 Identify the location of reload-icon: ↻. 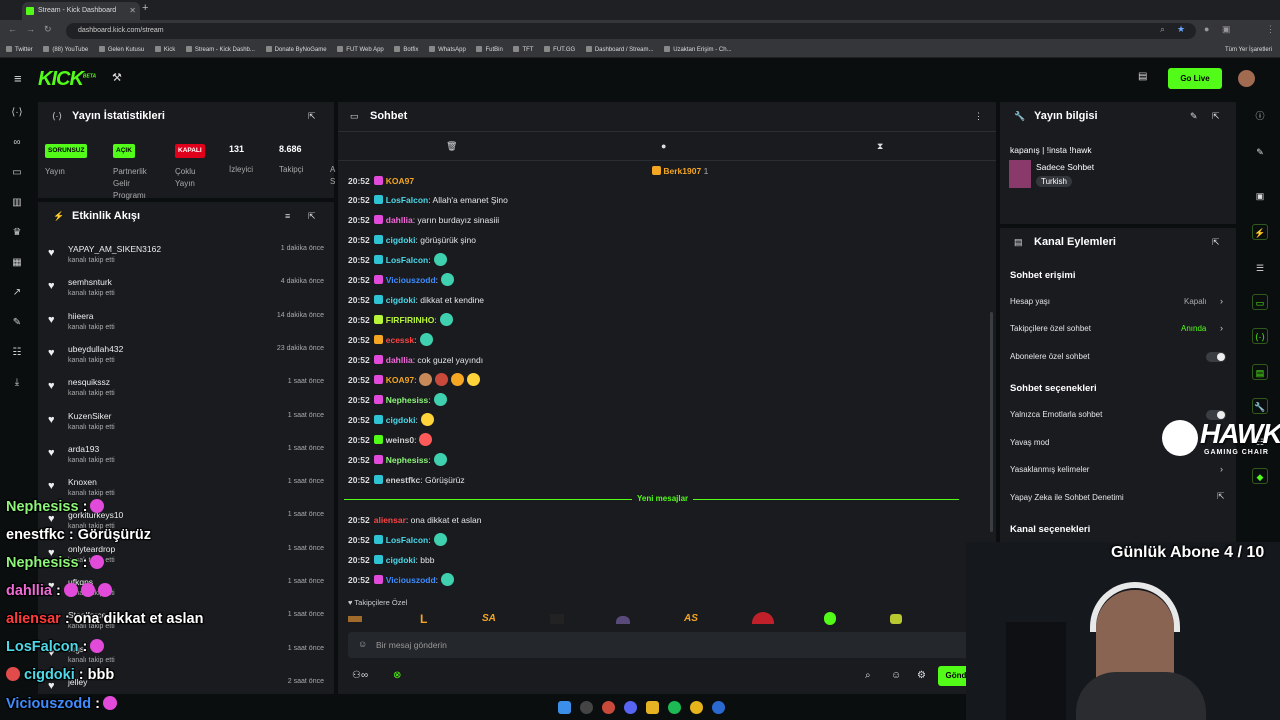
(48, 29).